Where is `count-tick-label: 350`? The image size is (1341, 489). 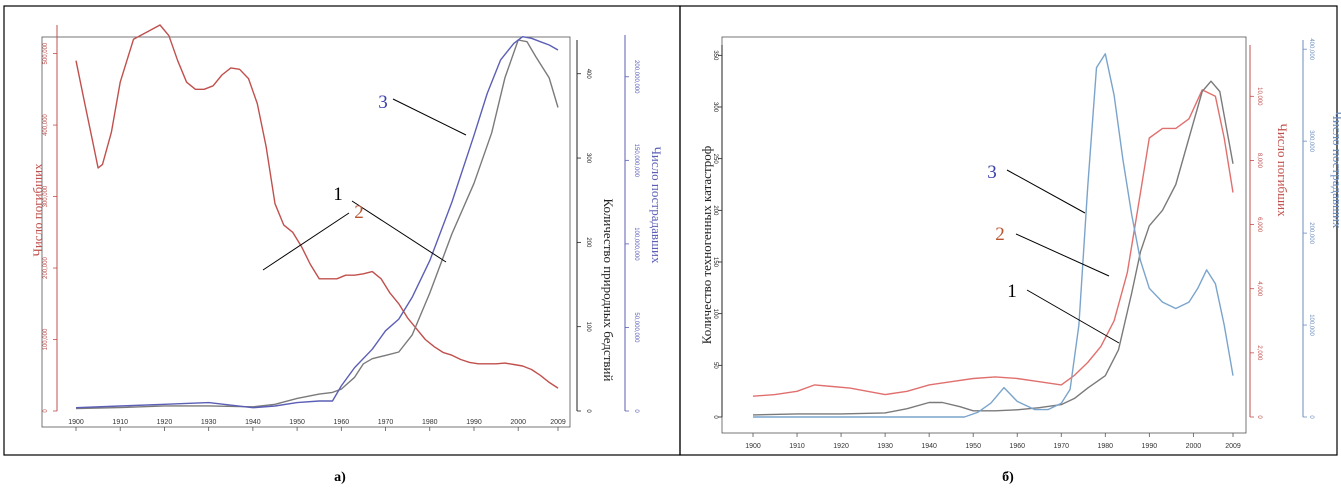
count-tick-label: 350 is located at coordinates (715, 55).